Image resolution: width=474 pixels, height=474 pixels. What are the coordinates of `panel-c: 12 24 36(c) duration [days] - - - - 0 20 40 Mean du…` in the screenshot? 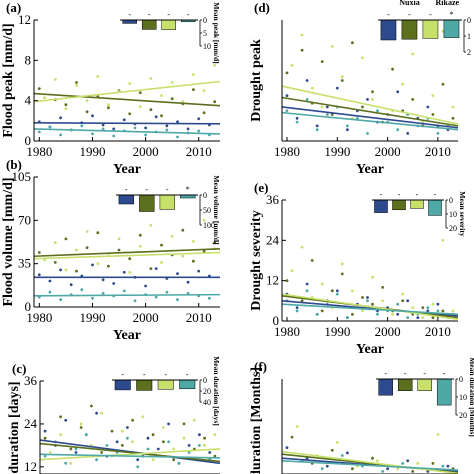 It's located at (114, 415).